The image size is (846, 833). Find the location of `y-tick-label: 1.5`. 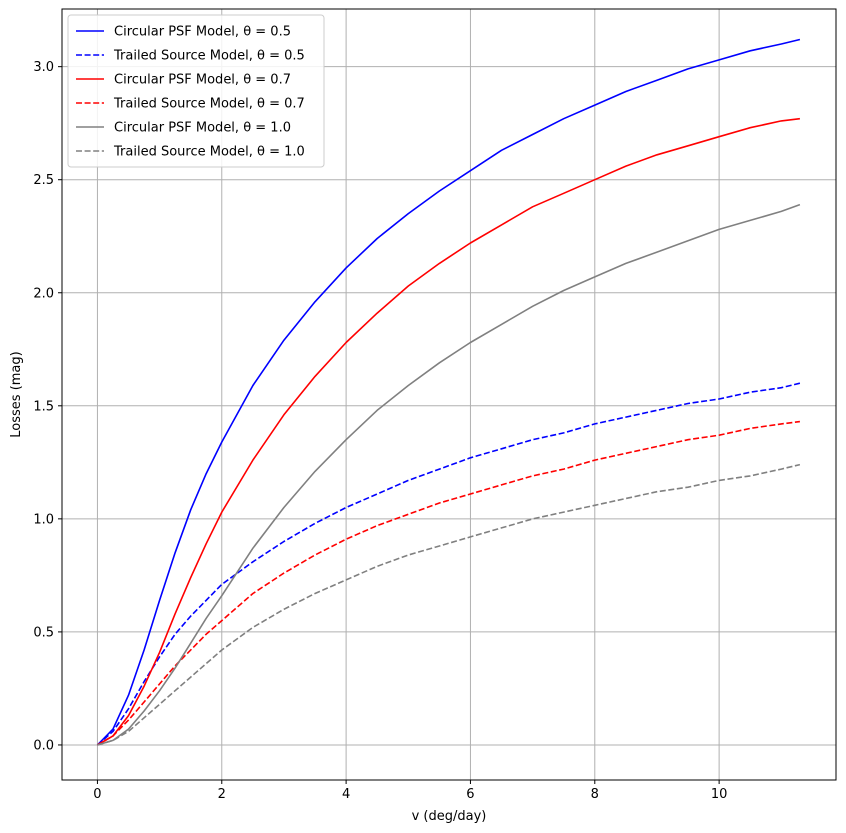

y-tick-label: 1.5 is located at coordinates (43, 406).